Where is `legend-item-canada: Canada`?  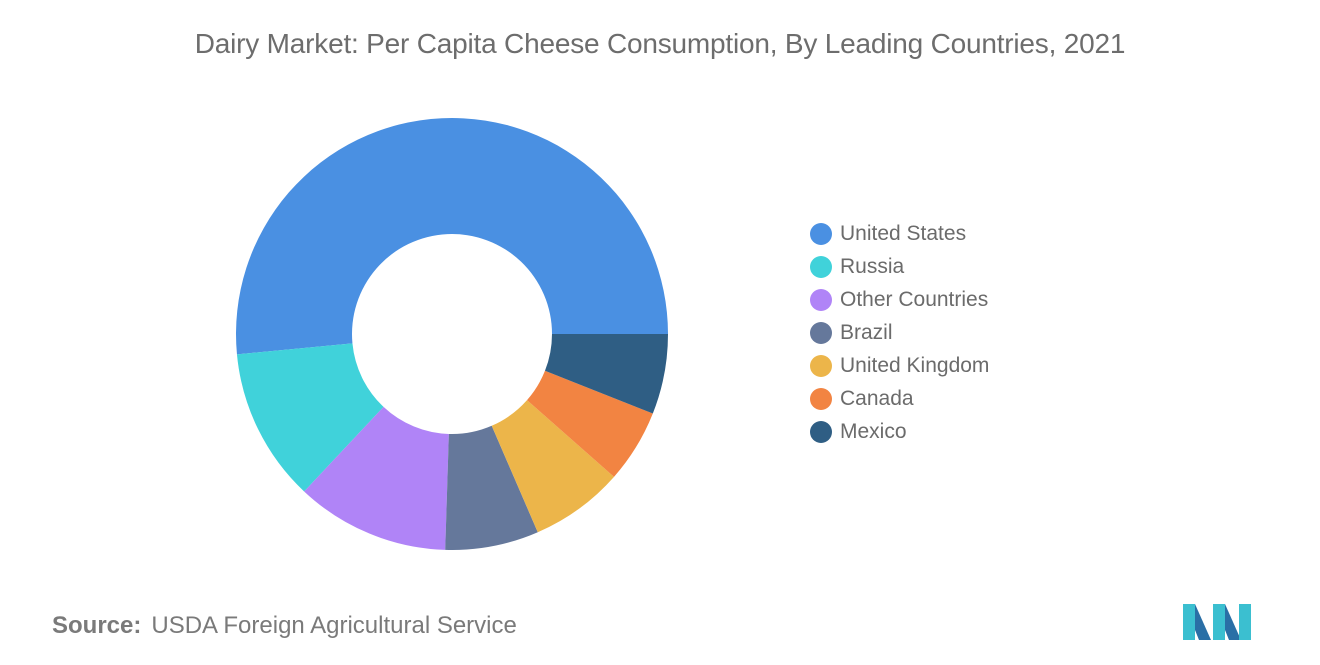 legend-item-canada: Canada is located at coordinates (899, 398).